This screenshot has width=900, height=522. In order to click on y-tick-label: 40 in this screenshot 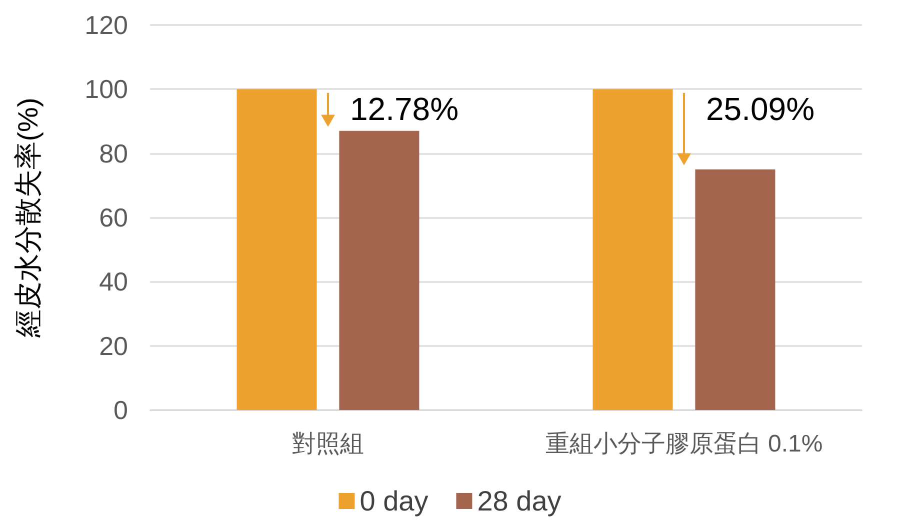, I will do `click(113, 281)`.